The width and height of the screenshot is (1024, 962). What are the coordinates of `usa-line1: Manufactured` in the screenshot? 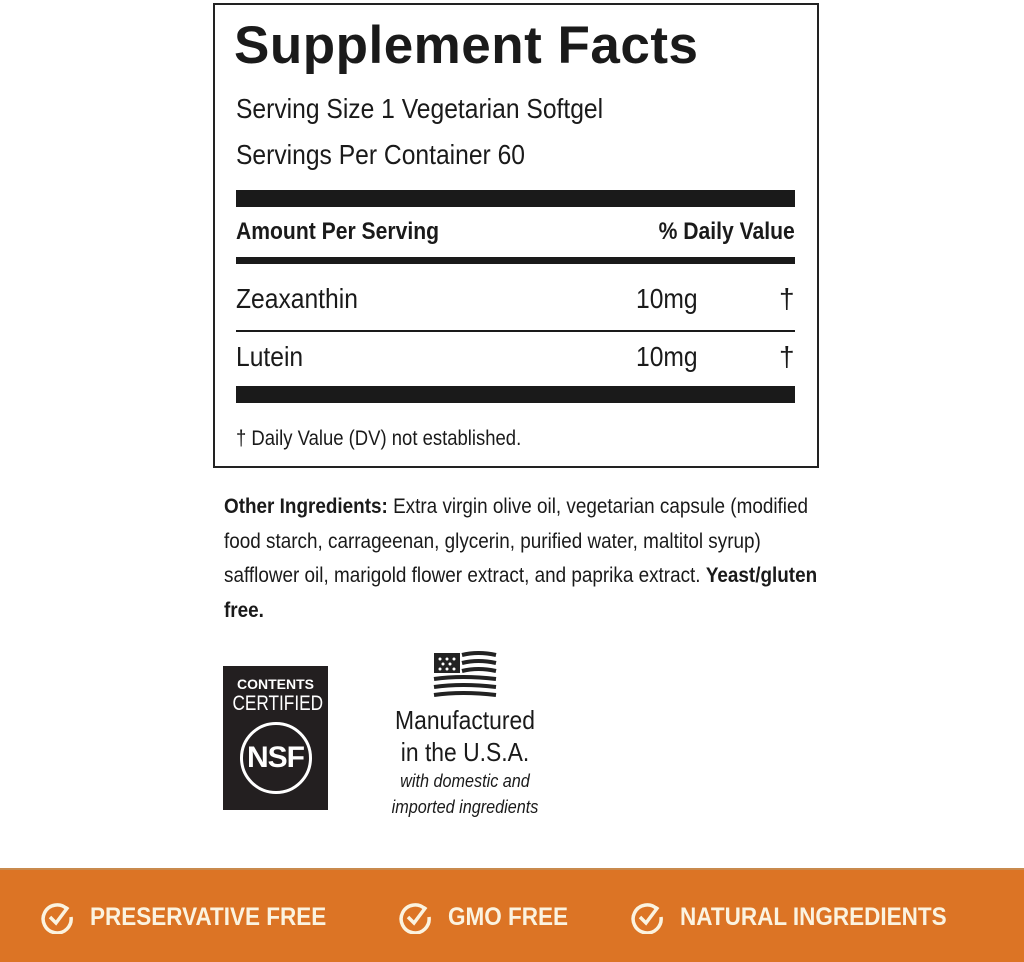 It's located at (465, 720).